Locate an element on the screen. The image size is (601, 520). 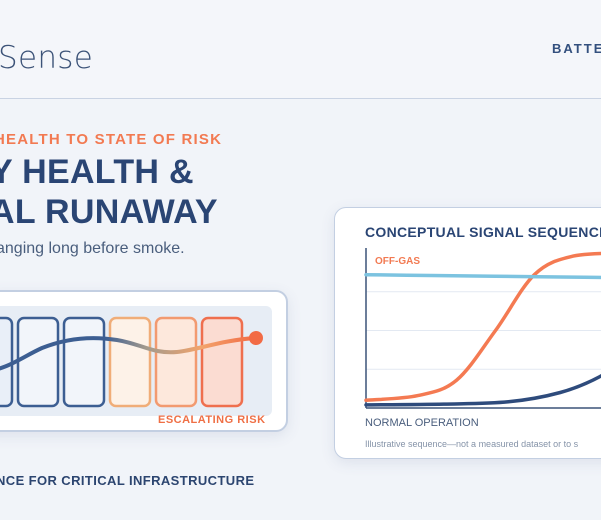
risk-curve is located at coordinates (129, 353).